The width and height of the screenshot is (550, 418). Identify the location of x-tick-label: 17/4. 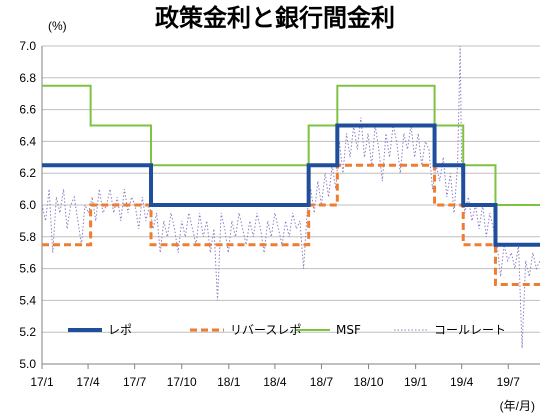
(88, 382).